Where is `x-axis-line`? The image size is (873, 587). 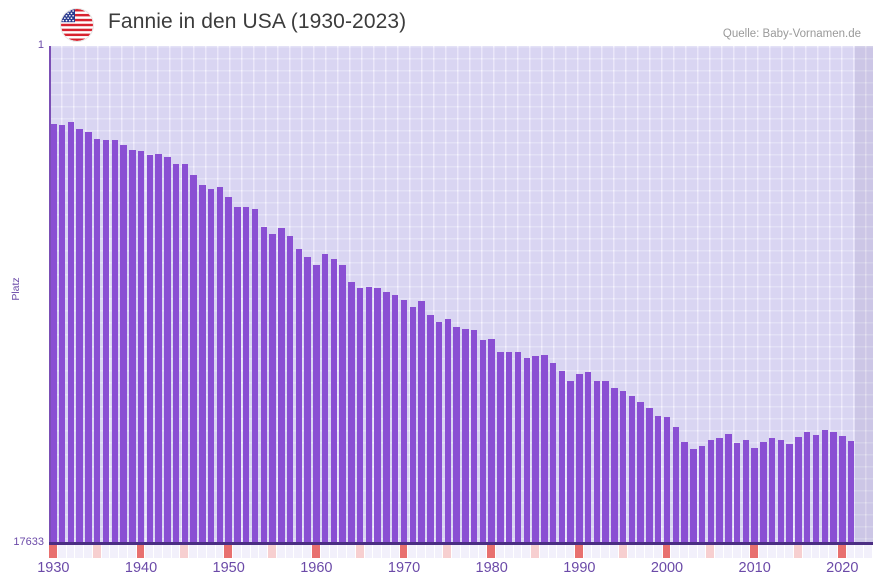
x-axis-line is located at coordinates (461, 543).